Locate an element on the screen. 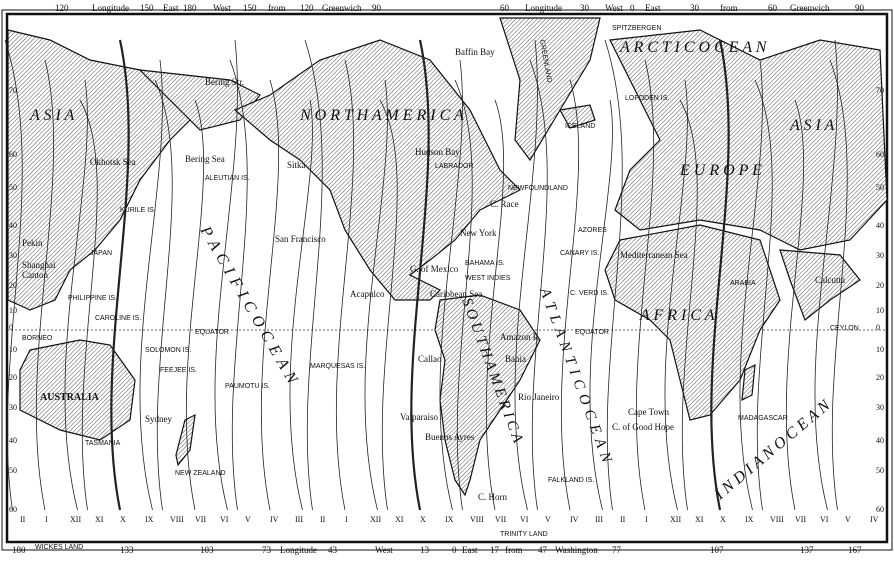 The image size is (894, 562). top-scale-label: from is located at coordinates (277, 8).